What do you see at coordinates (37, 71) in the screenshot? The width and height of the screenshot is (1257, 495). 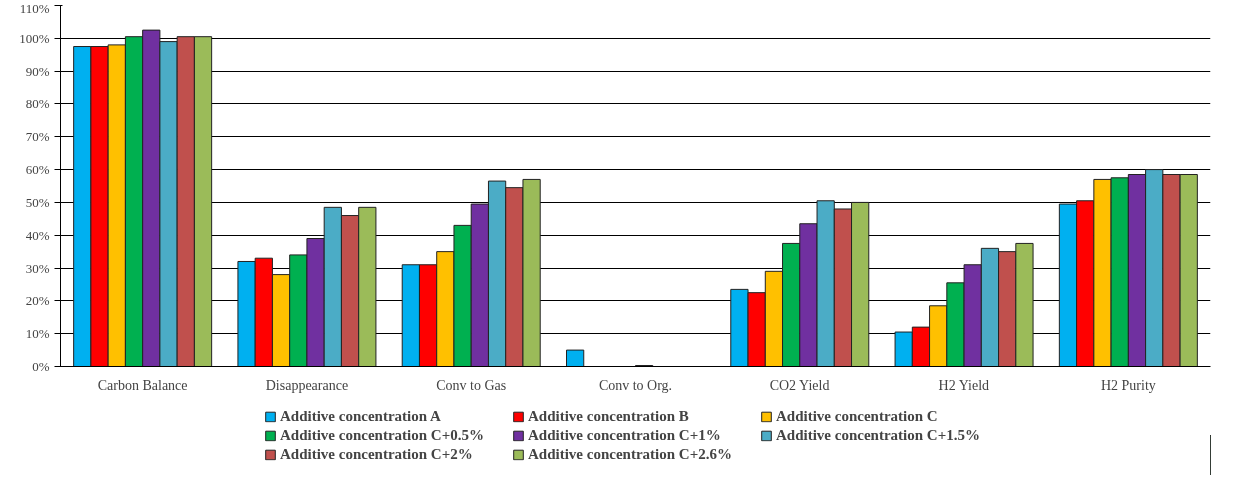 I see `y-tick-label: 90%` at bounding box center [37, 71].